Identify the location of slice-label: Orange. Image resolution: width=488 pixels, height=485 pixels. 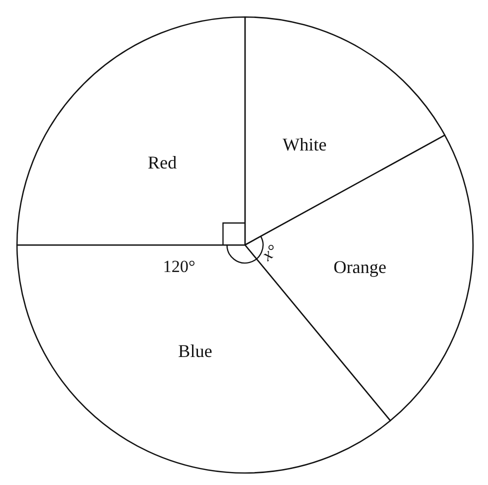
(359, 266).